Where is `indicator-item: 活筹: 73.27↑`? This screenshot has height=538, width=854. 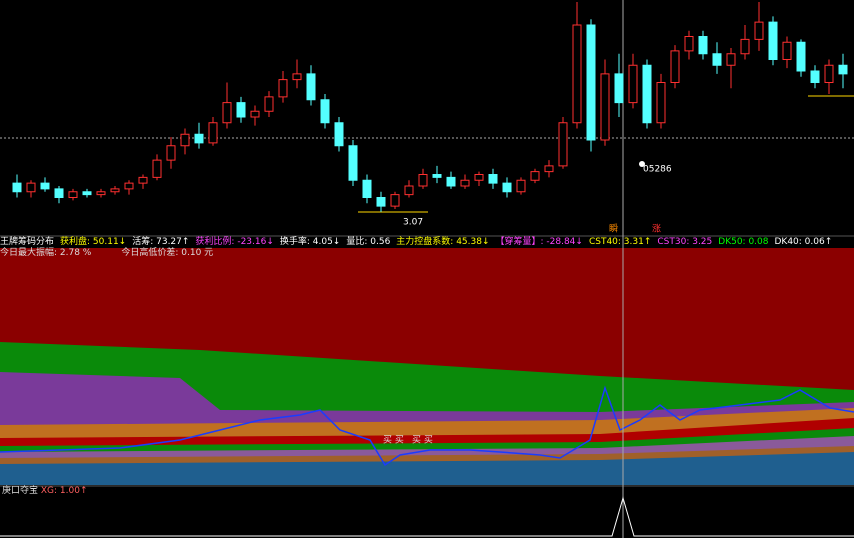
indicator-item: 活筹: 73.27↑ is located at coordinates (161, 242).